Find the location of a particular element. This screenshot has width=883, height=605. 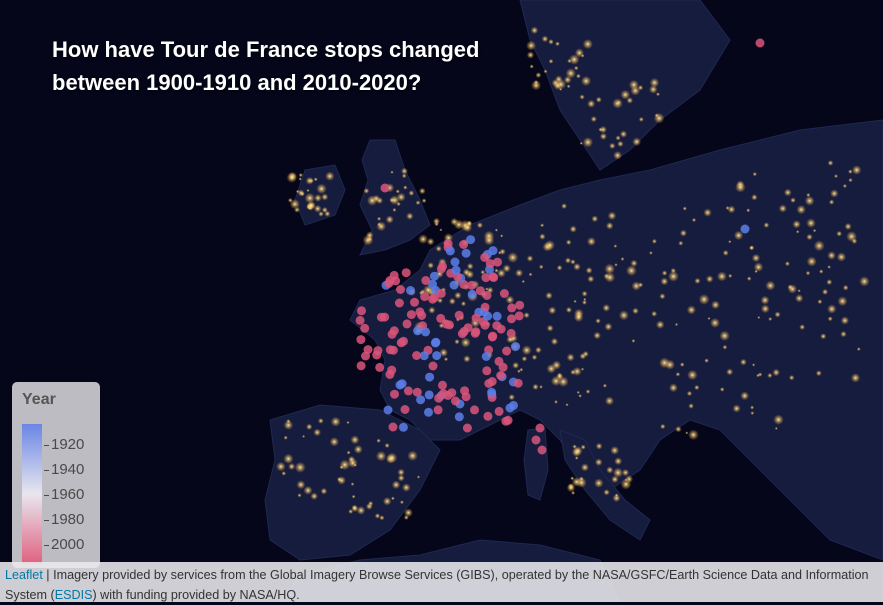

esdis-link: ESDIS is located at coordinates (73, 595).